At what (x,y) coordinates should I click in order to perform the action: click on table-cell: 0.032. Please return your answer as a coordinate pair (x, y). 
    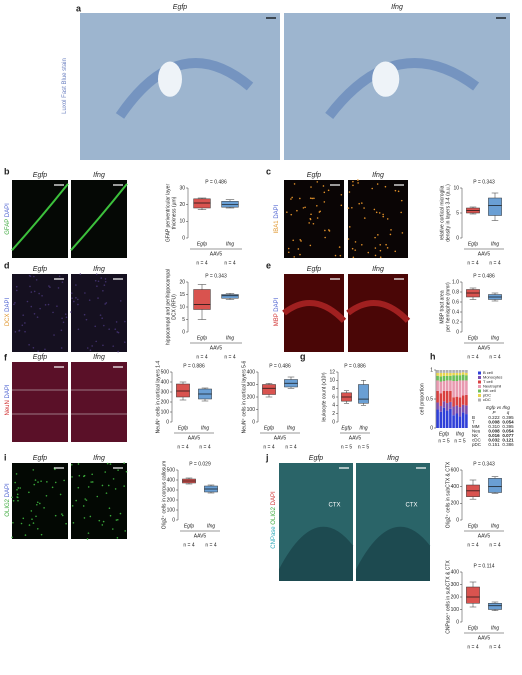
    Looking at the image, I should click on (494, 440).